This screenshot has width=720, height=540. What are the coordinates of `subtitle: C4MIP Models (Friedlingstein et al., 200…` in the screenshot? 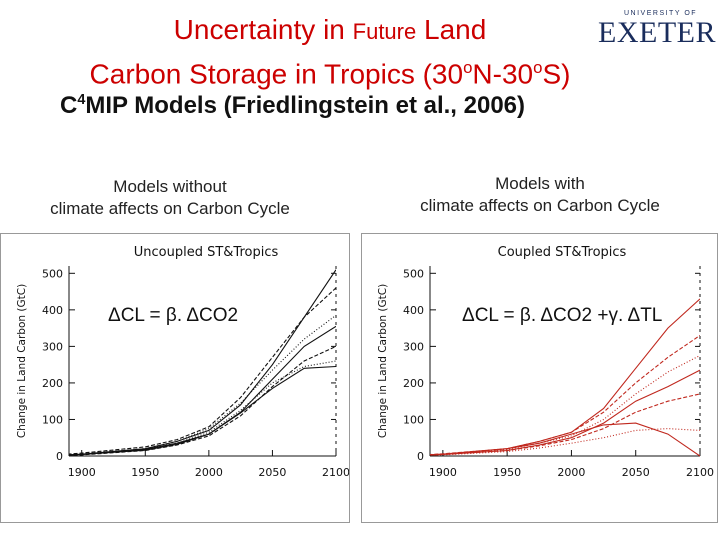 It's located at (293, 105).